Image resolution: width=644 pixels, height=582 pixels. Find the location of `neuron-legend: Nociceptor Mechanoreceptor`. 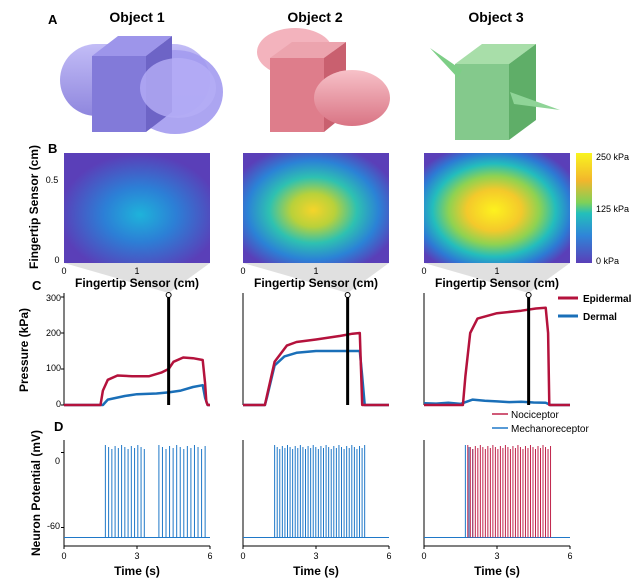

neuron-legend: Nociceptor Mechanoreceptor is located at coordinates (540, 422).